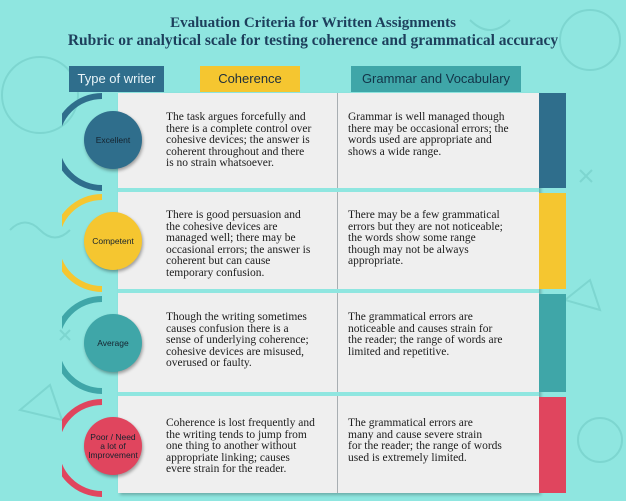 This screenshot has width=626, height=501. I want to click on coherence-text-line: cohesive devices; the answer is, so click(238, 140).